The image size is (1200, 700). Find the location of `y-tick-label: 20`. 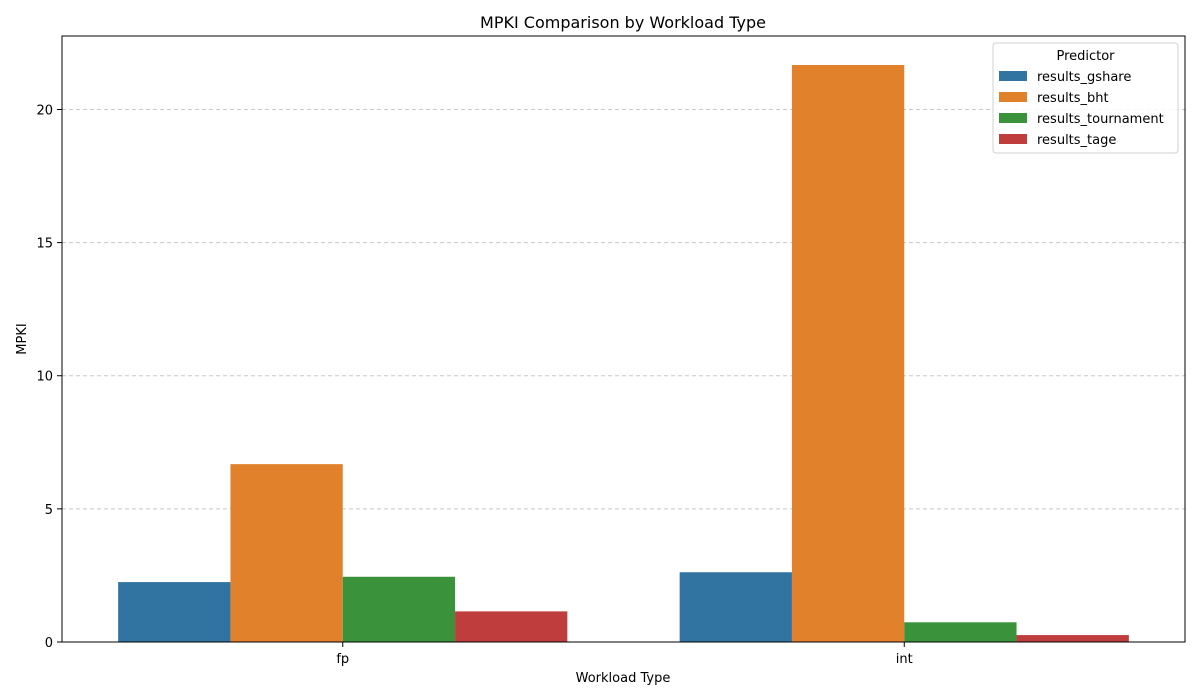

y-tick-label: 20 is located at coordinates (44, 110).